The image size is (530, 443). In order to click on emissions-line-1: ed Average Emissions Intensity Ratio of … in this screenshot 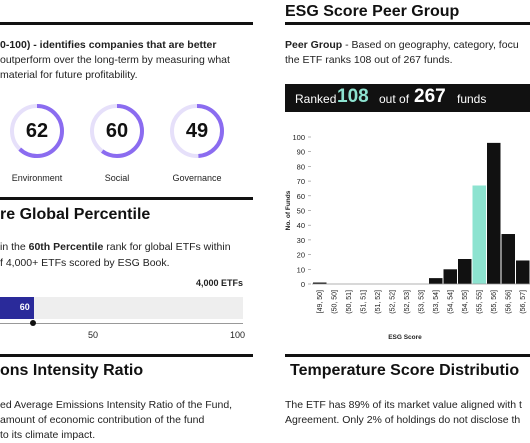, I will do `click(116, 405)`.